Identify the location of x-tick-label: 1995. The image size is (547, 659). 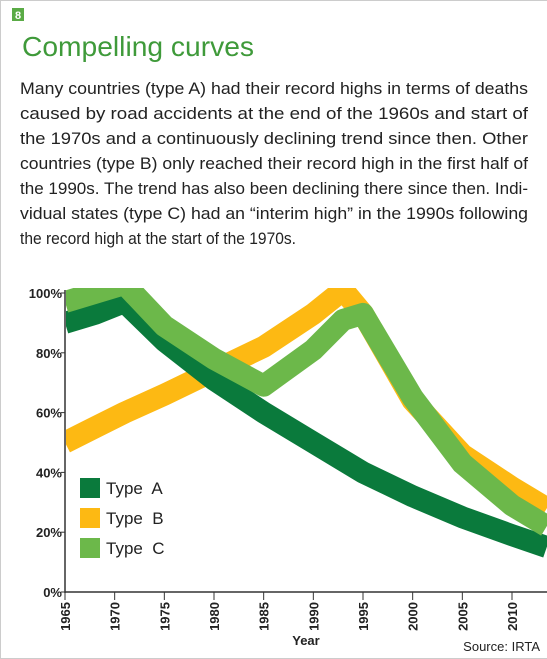
(363, 616).